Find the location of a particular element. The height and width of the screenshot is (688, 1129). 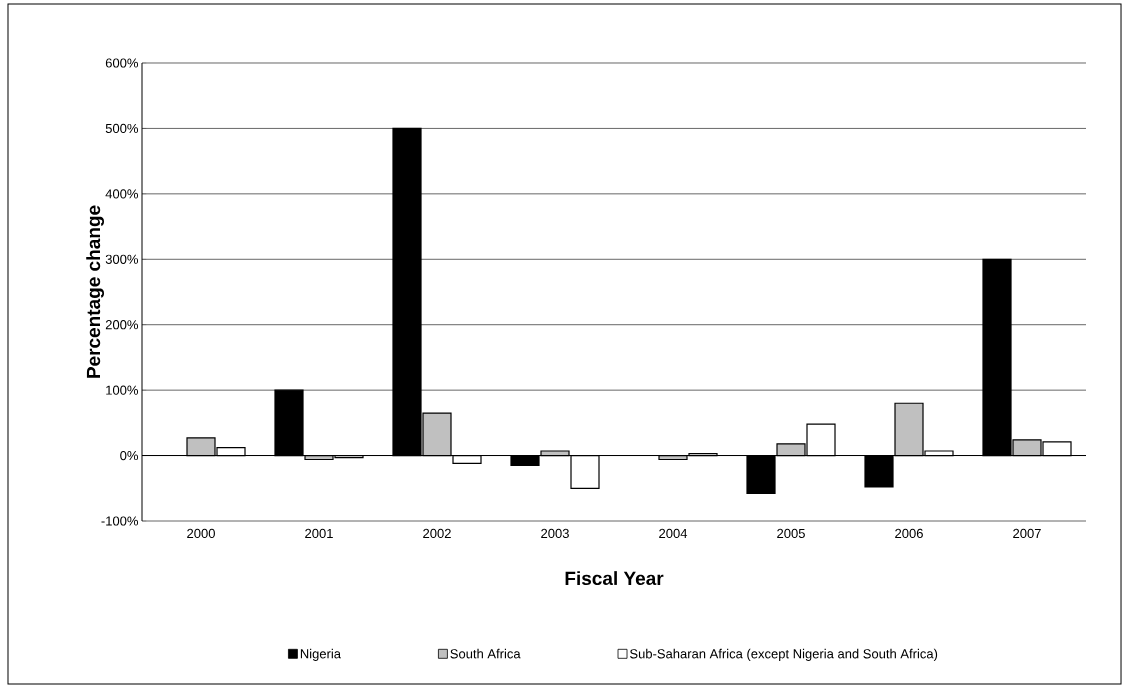

legend-label: South Africa is located at coordinates (485, 653).